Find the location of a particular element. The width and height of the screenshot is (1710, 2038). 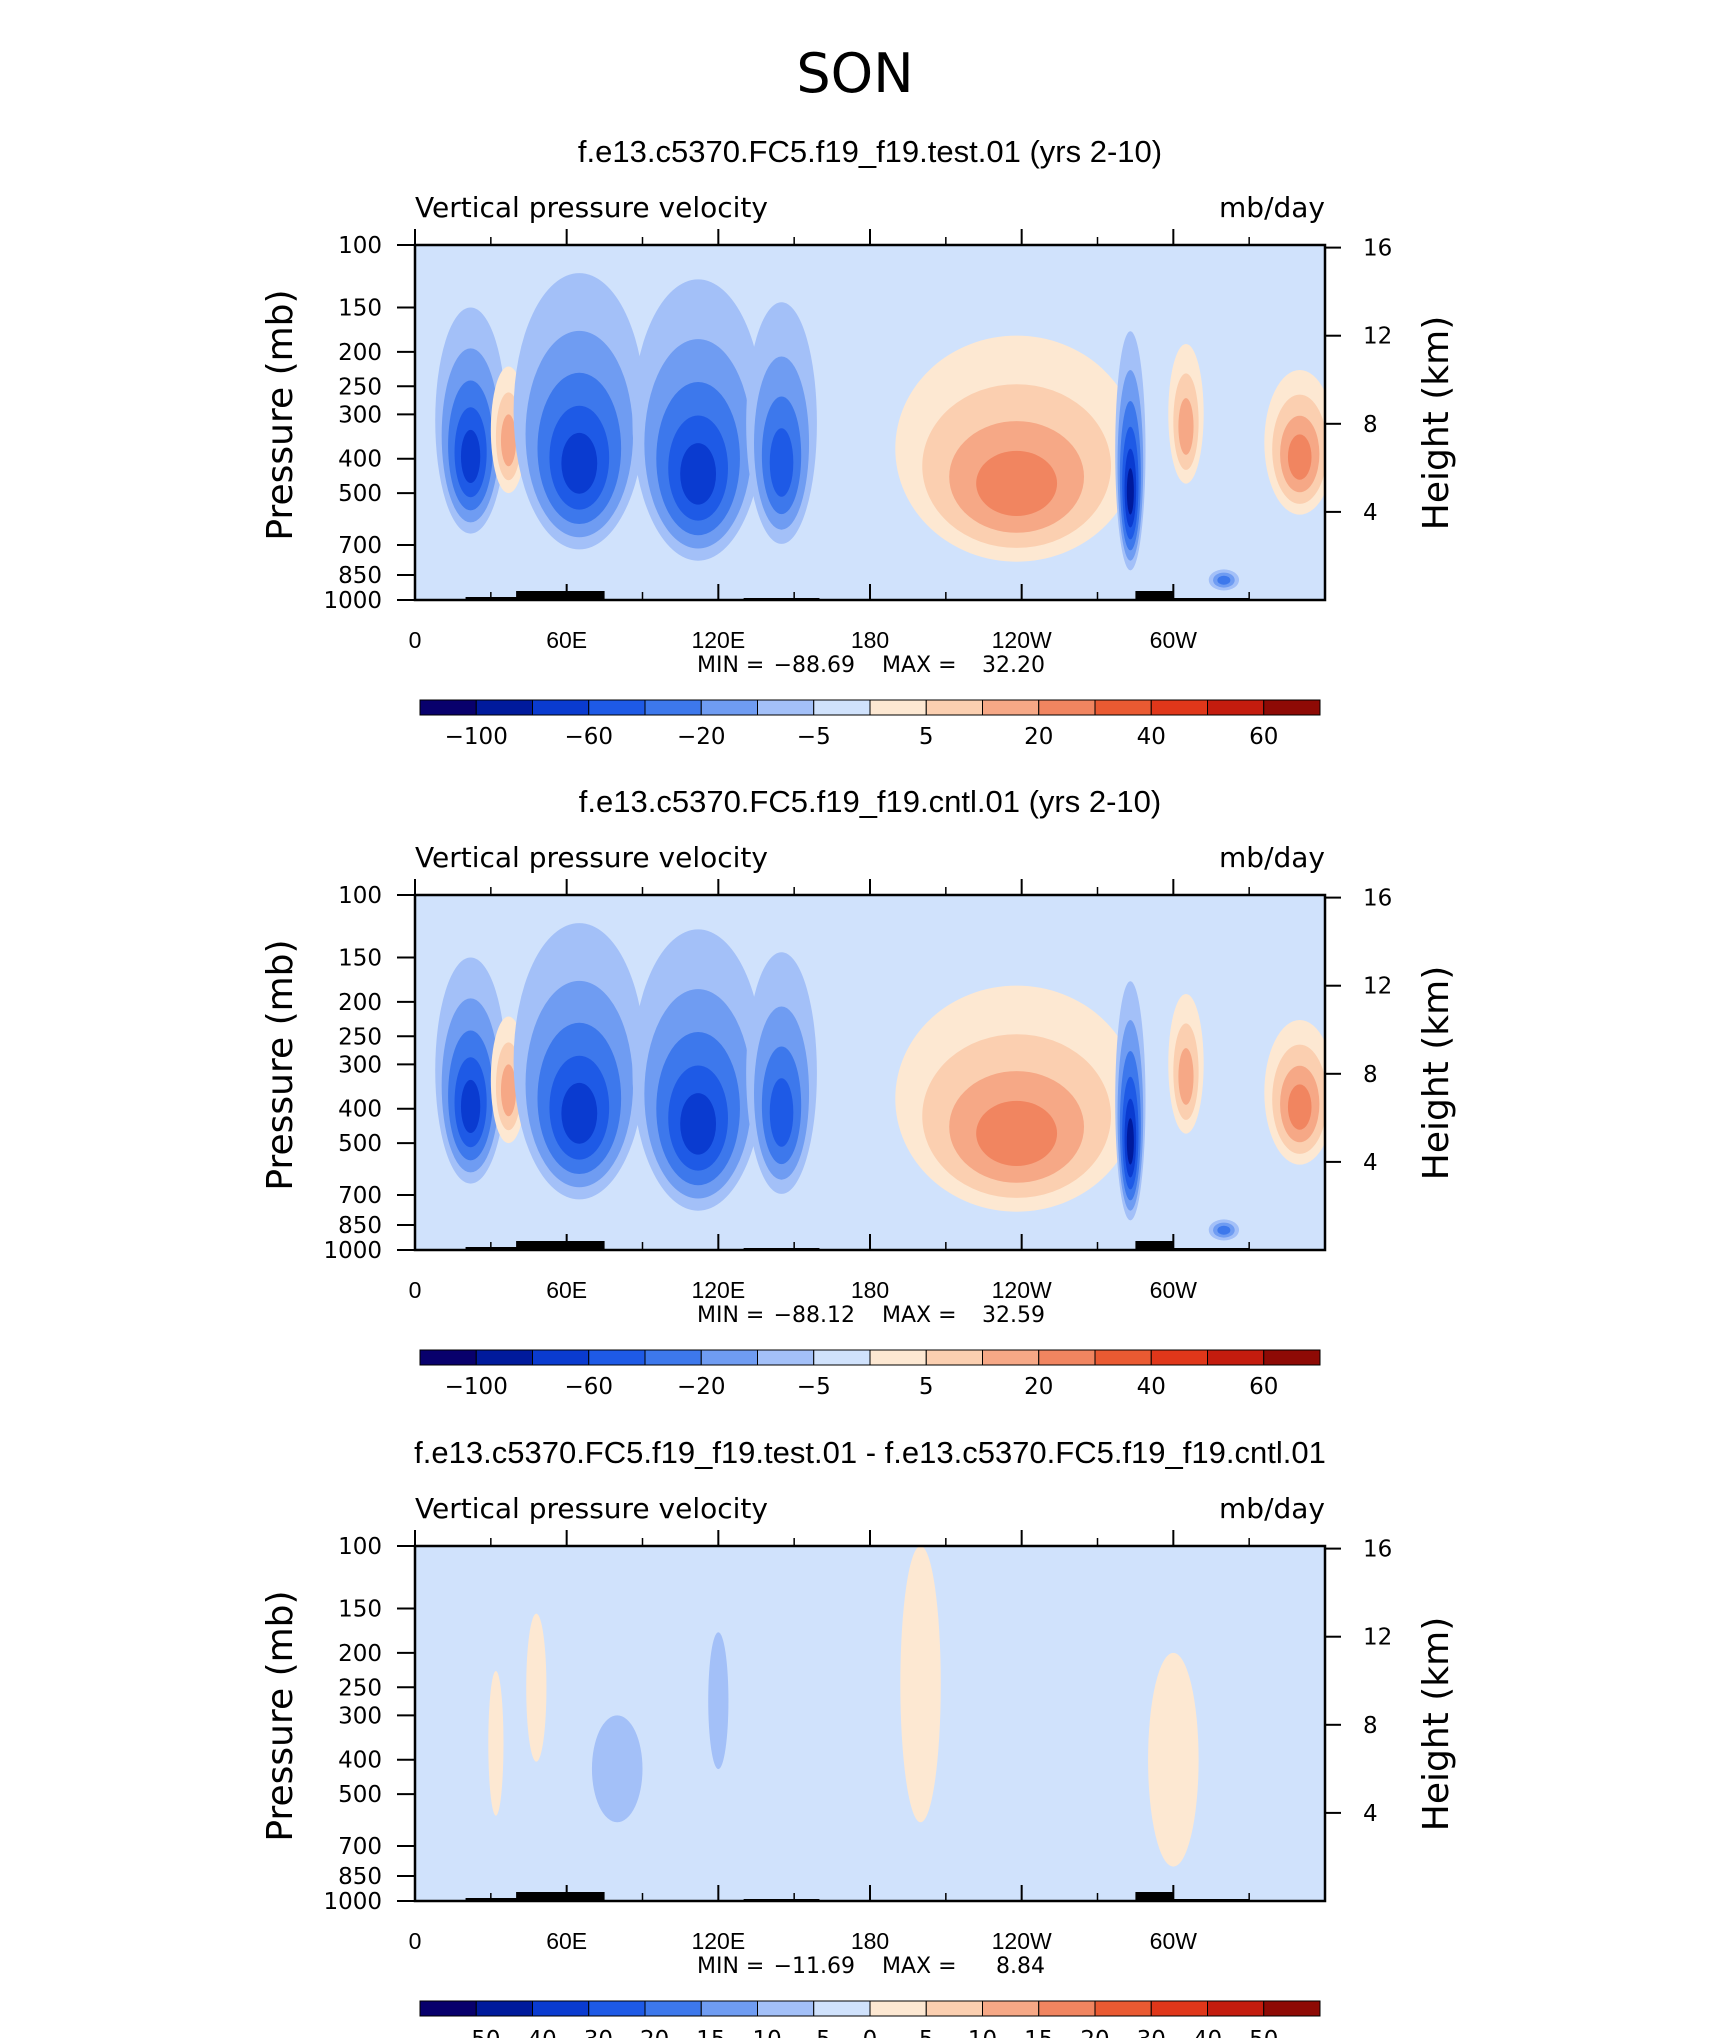

colorbar-label: 50 is located at coordinates (1263, 2032).